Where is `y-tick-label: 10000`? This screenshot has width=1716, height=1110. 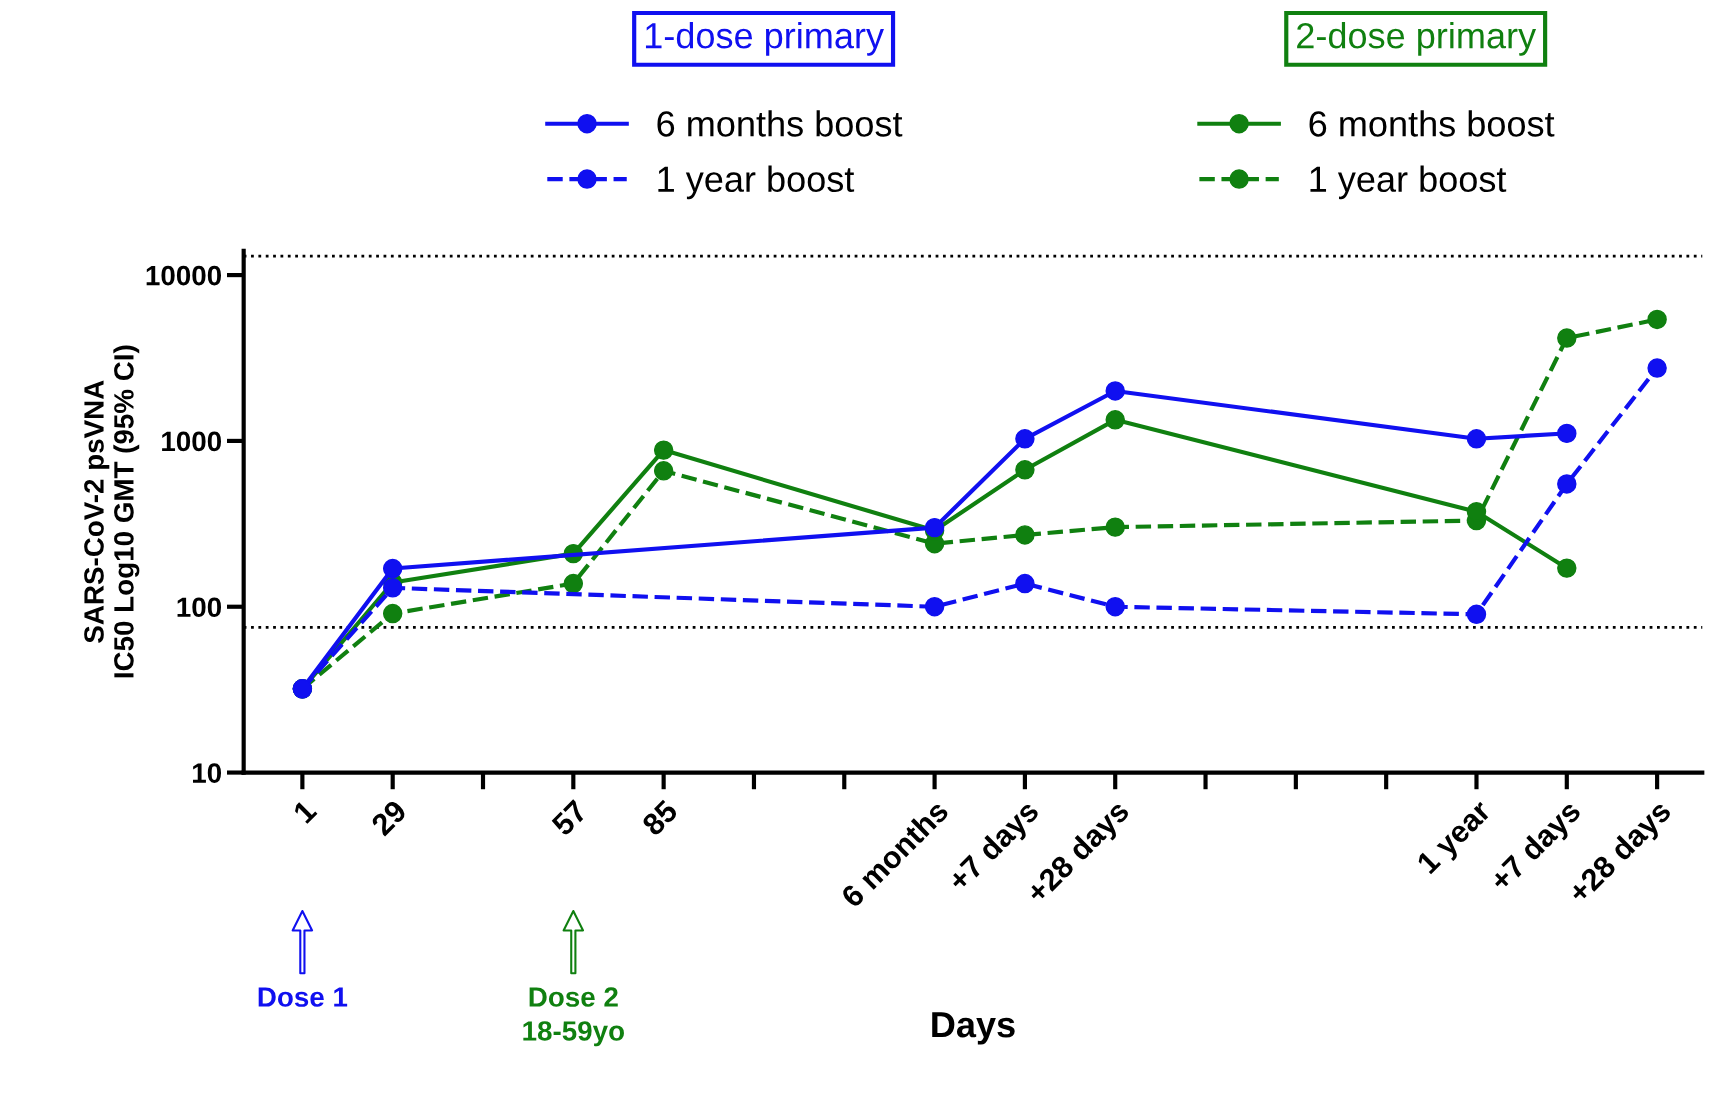 y-tick-label: 10000 is located at coordinates (184, 275).